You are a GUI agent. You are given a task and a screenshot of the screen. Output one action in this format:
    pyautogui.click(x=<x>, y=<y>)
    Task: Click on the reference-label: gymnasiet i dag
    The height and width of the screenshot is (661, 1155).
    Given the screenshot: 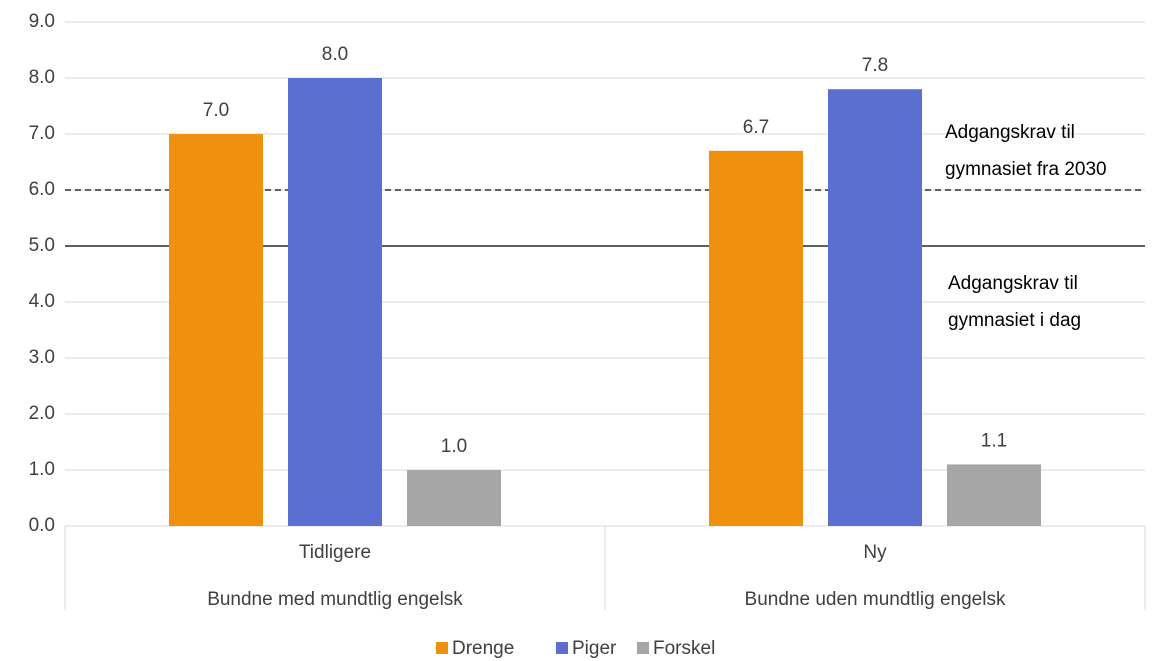 What is the action you would take?
    pyautogui.click(x=1014, y=320)
    